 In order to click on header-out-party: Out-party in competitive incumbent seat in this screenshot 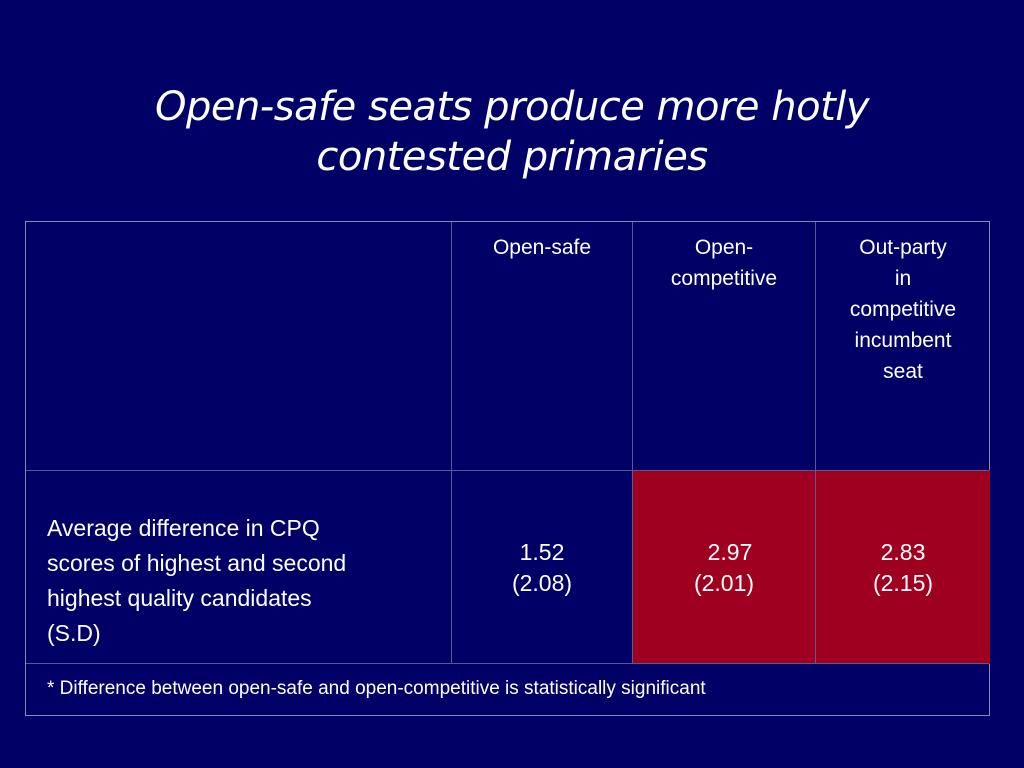, I will do `click(903, 346)`.